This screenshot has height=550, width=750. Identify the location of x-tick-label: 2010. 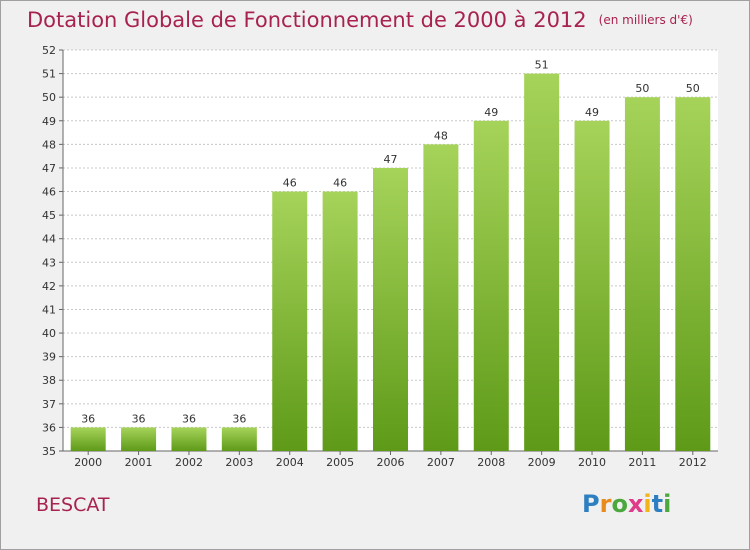
(592, 462).